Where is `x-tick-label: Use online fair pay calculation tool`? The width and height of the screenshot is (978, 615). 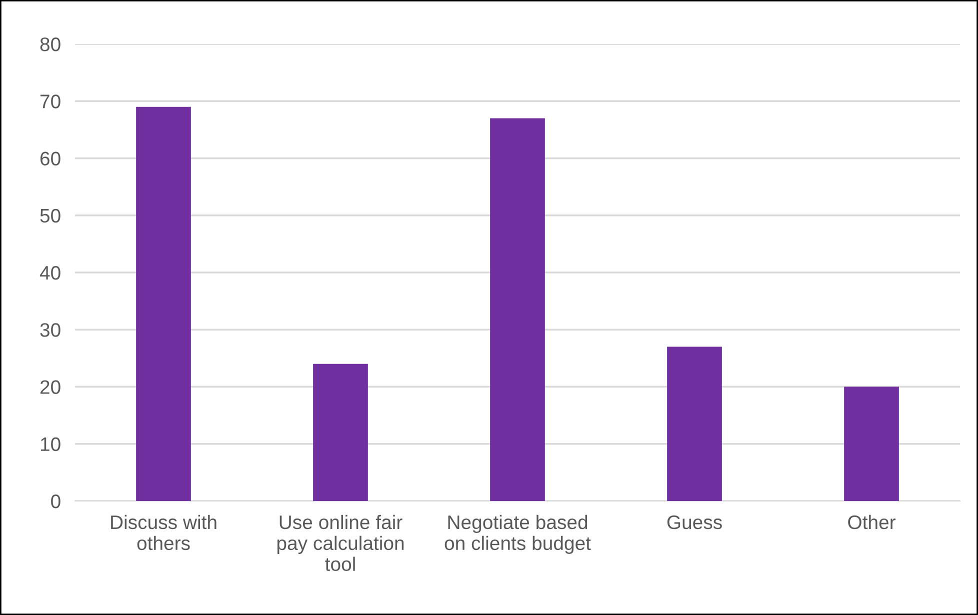 x-tick-label: Use online fair pay calculation tool is located at coordinates (340, 543).